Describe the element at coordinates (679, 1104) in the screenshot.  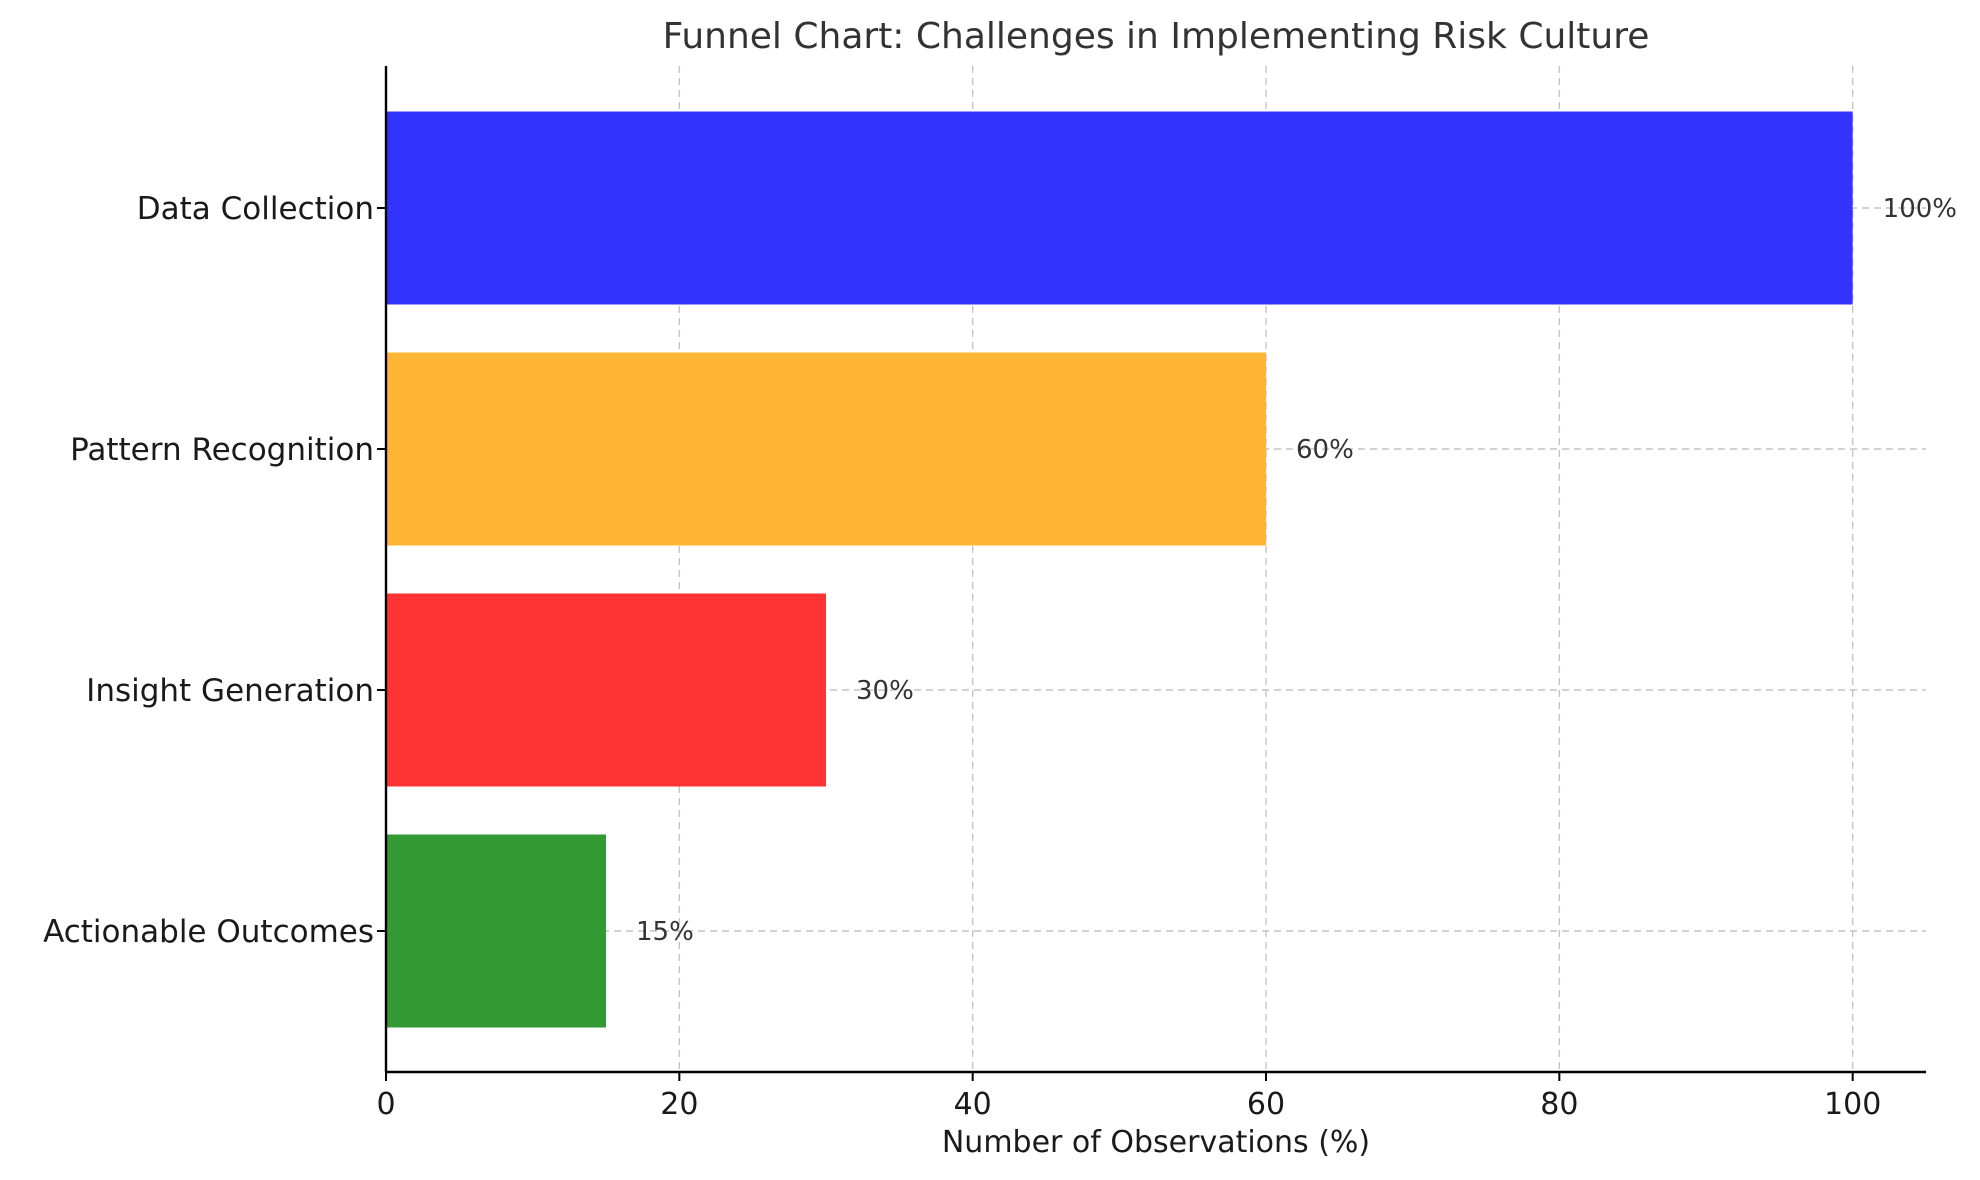
I see `x-tick-label: 20` at that location.